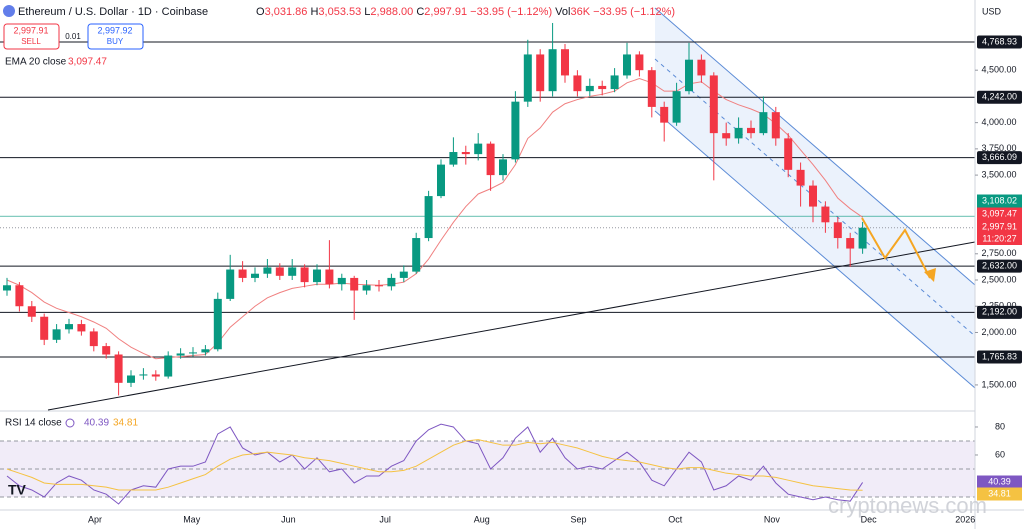 The width and height of the screenshot is (1024, 529). I want to click on rsi-tick-label: 80, so click(1000, 426).